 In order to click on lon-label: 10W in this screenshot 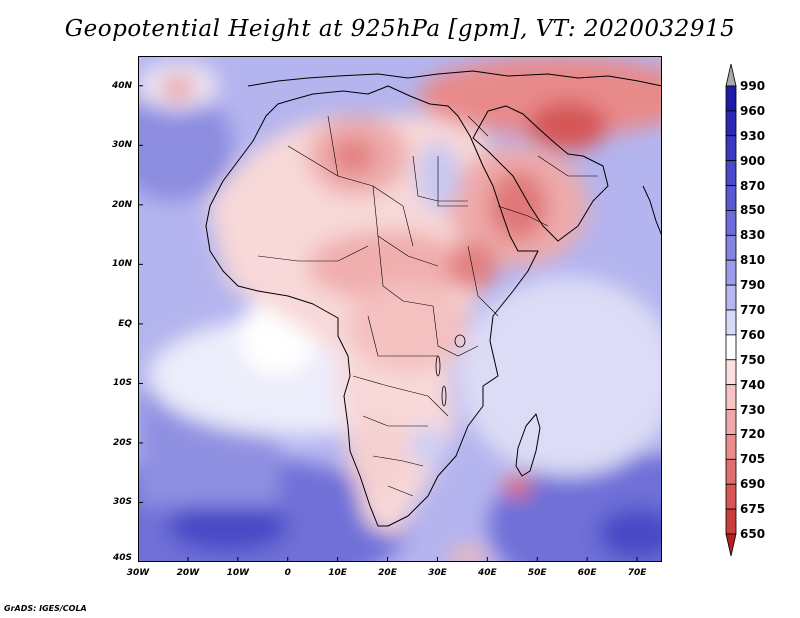, I will do `click(238, 573)`.